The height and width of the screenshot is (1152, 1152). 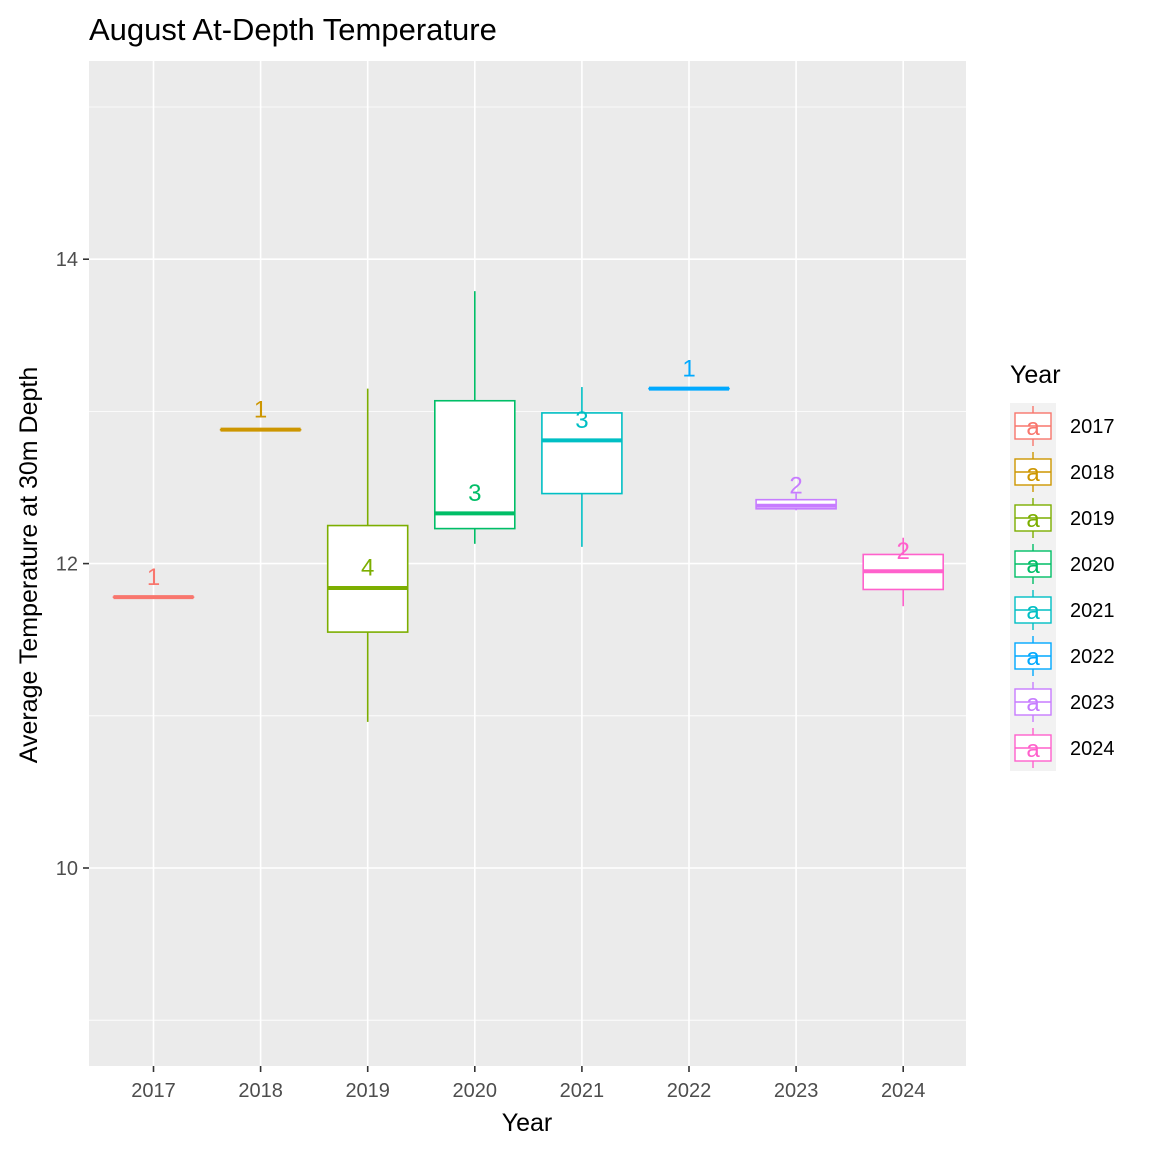 I want to click on legend-label: 2023, so click(x=1092, y=703).